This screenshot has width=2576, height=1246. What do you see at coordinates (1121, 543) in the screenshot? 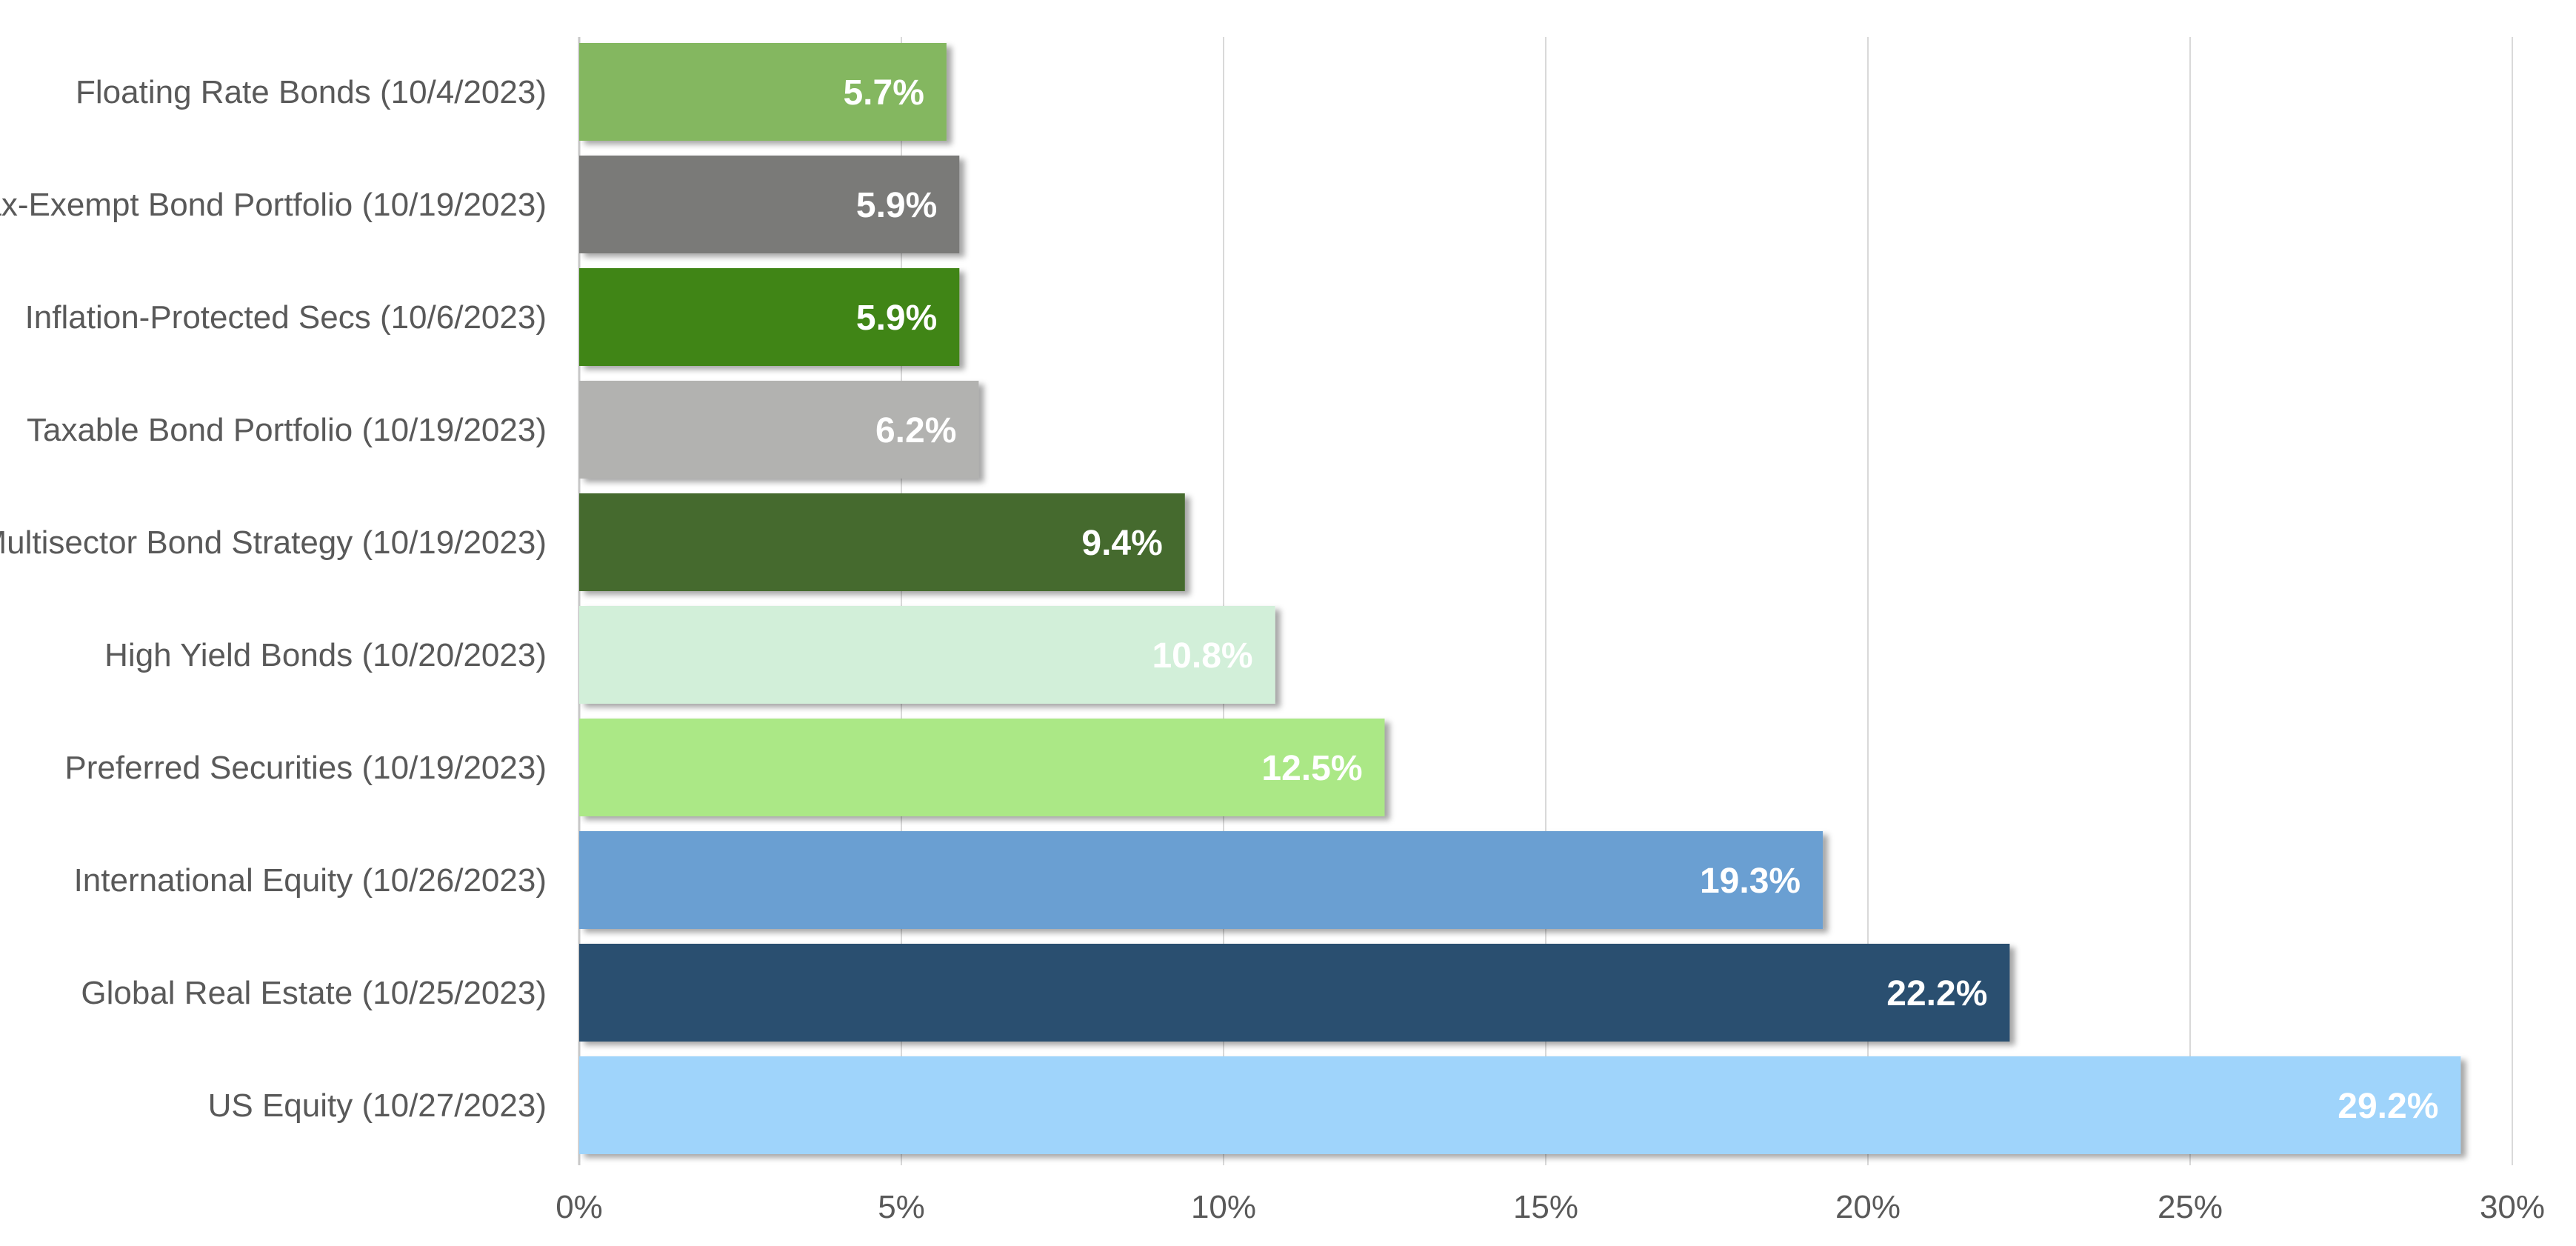
I see `data-label: 9.4%` at bounding box center [1121, 543].